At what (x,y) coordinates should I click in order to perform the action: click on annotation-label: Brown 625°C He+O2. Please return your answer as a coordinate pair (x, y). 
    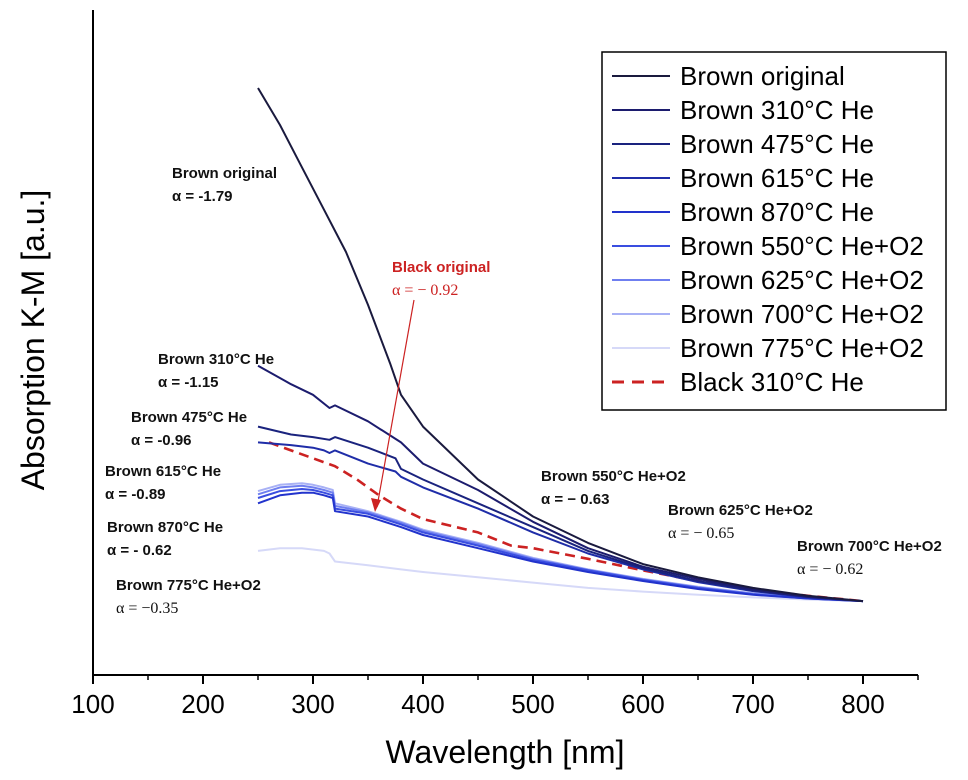
    Looking at the image, I should click on (740, 510).